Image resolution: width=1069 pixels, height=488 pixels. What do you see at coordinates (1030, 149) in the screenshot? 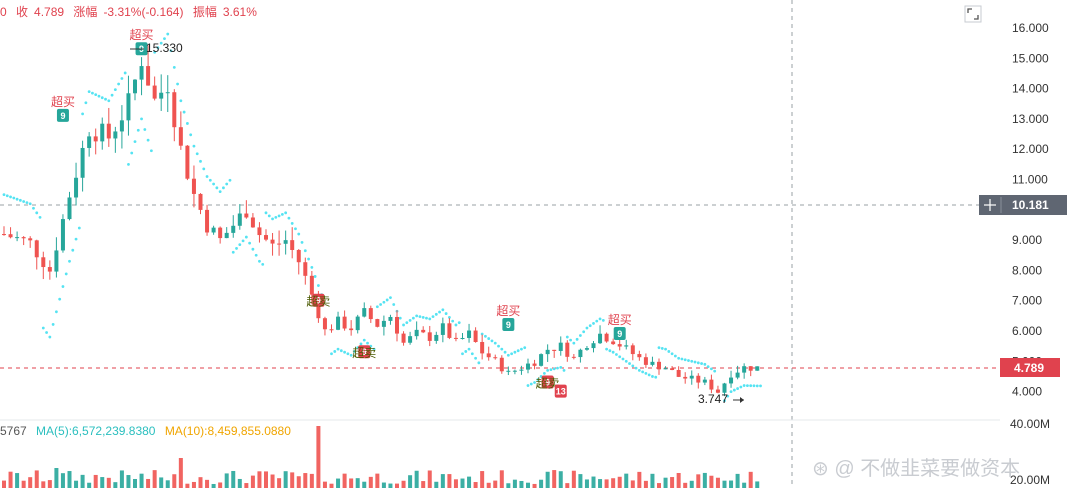
I see `price-tick-label: 12.000` at bounding box center [1030, 149].